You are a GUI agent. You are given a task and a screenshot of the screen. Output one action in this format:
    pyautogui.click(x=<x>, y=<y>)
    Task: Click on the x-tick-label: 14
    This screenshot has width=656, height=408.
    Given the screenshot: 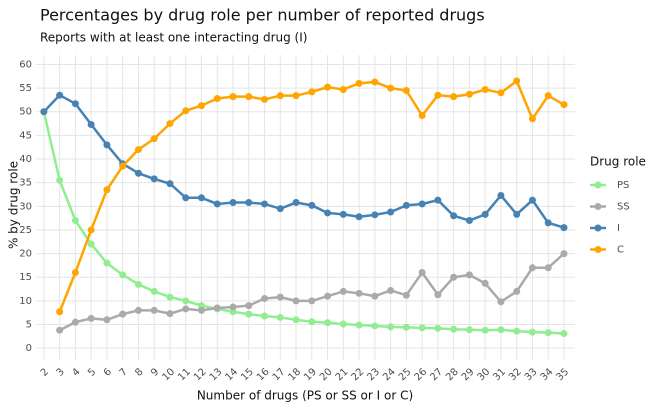 What is the action you would take?
    pyautogui.click(x=231, y=374)
    